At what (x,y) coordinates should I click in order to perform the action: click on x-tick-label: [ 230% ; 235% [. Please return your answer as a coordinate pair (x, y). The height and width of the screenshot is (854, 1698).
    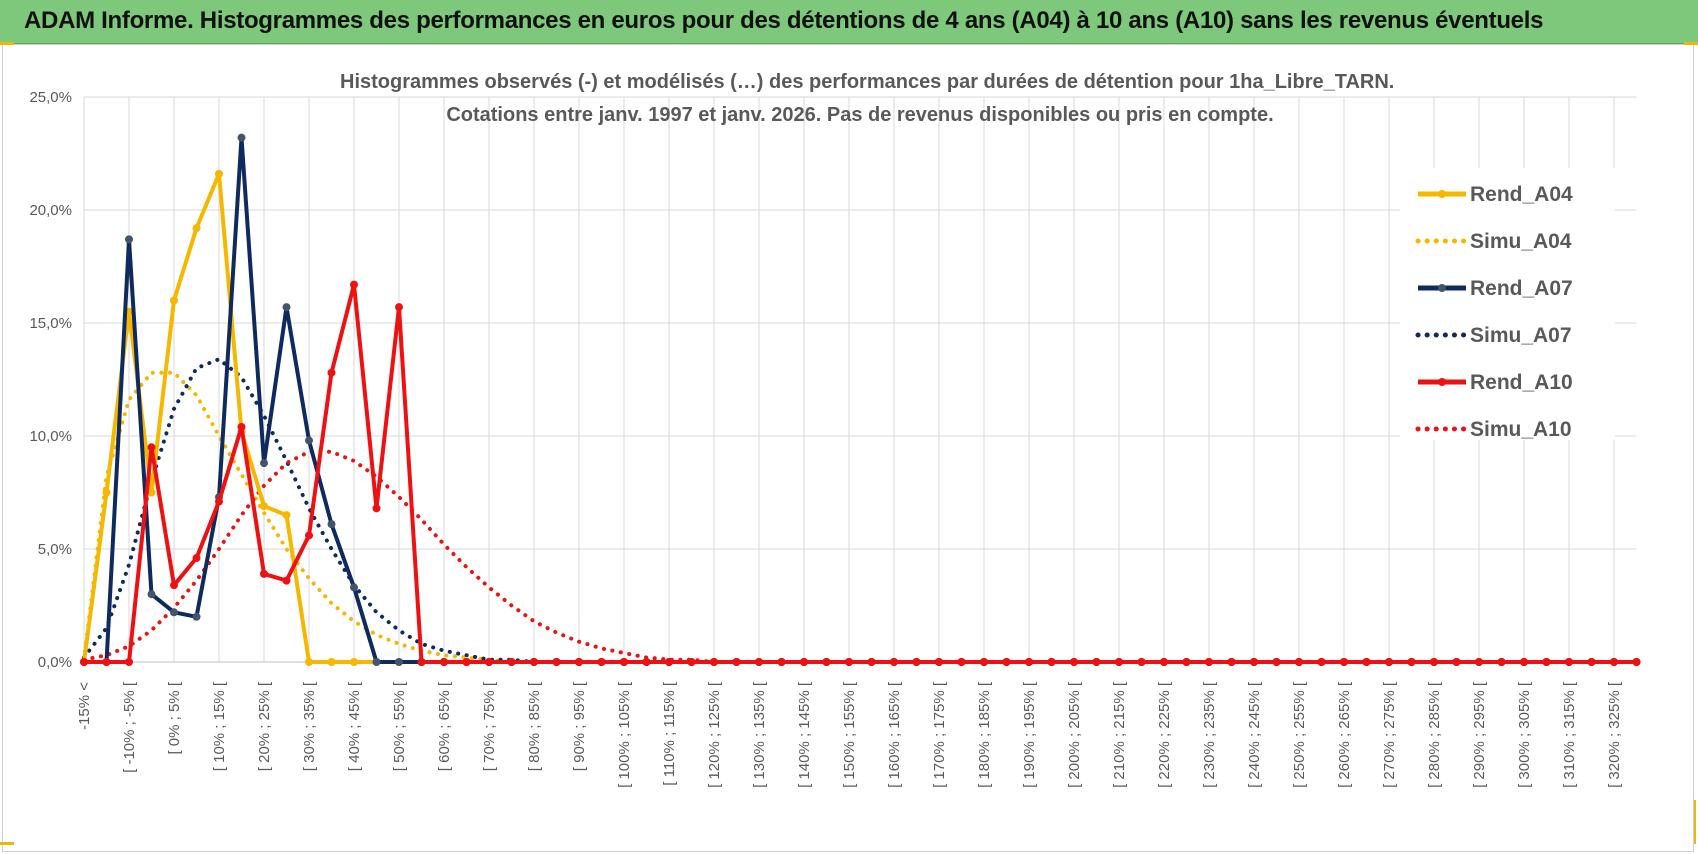
    Looking at the image, I should click on (1209, 734).